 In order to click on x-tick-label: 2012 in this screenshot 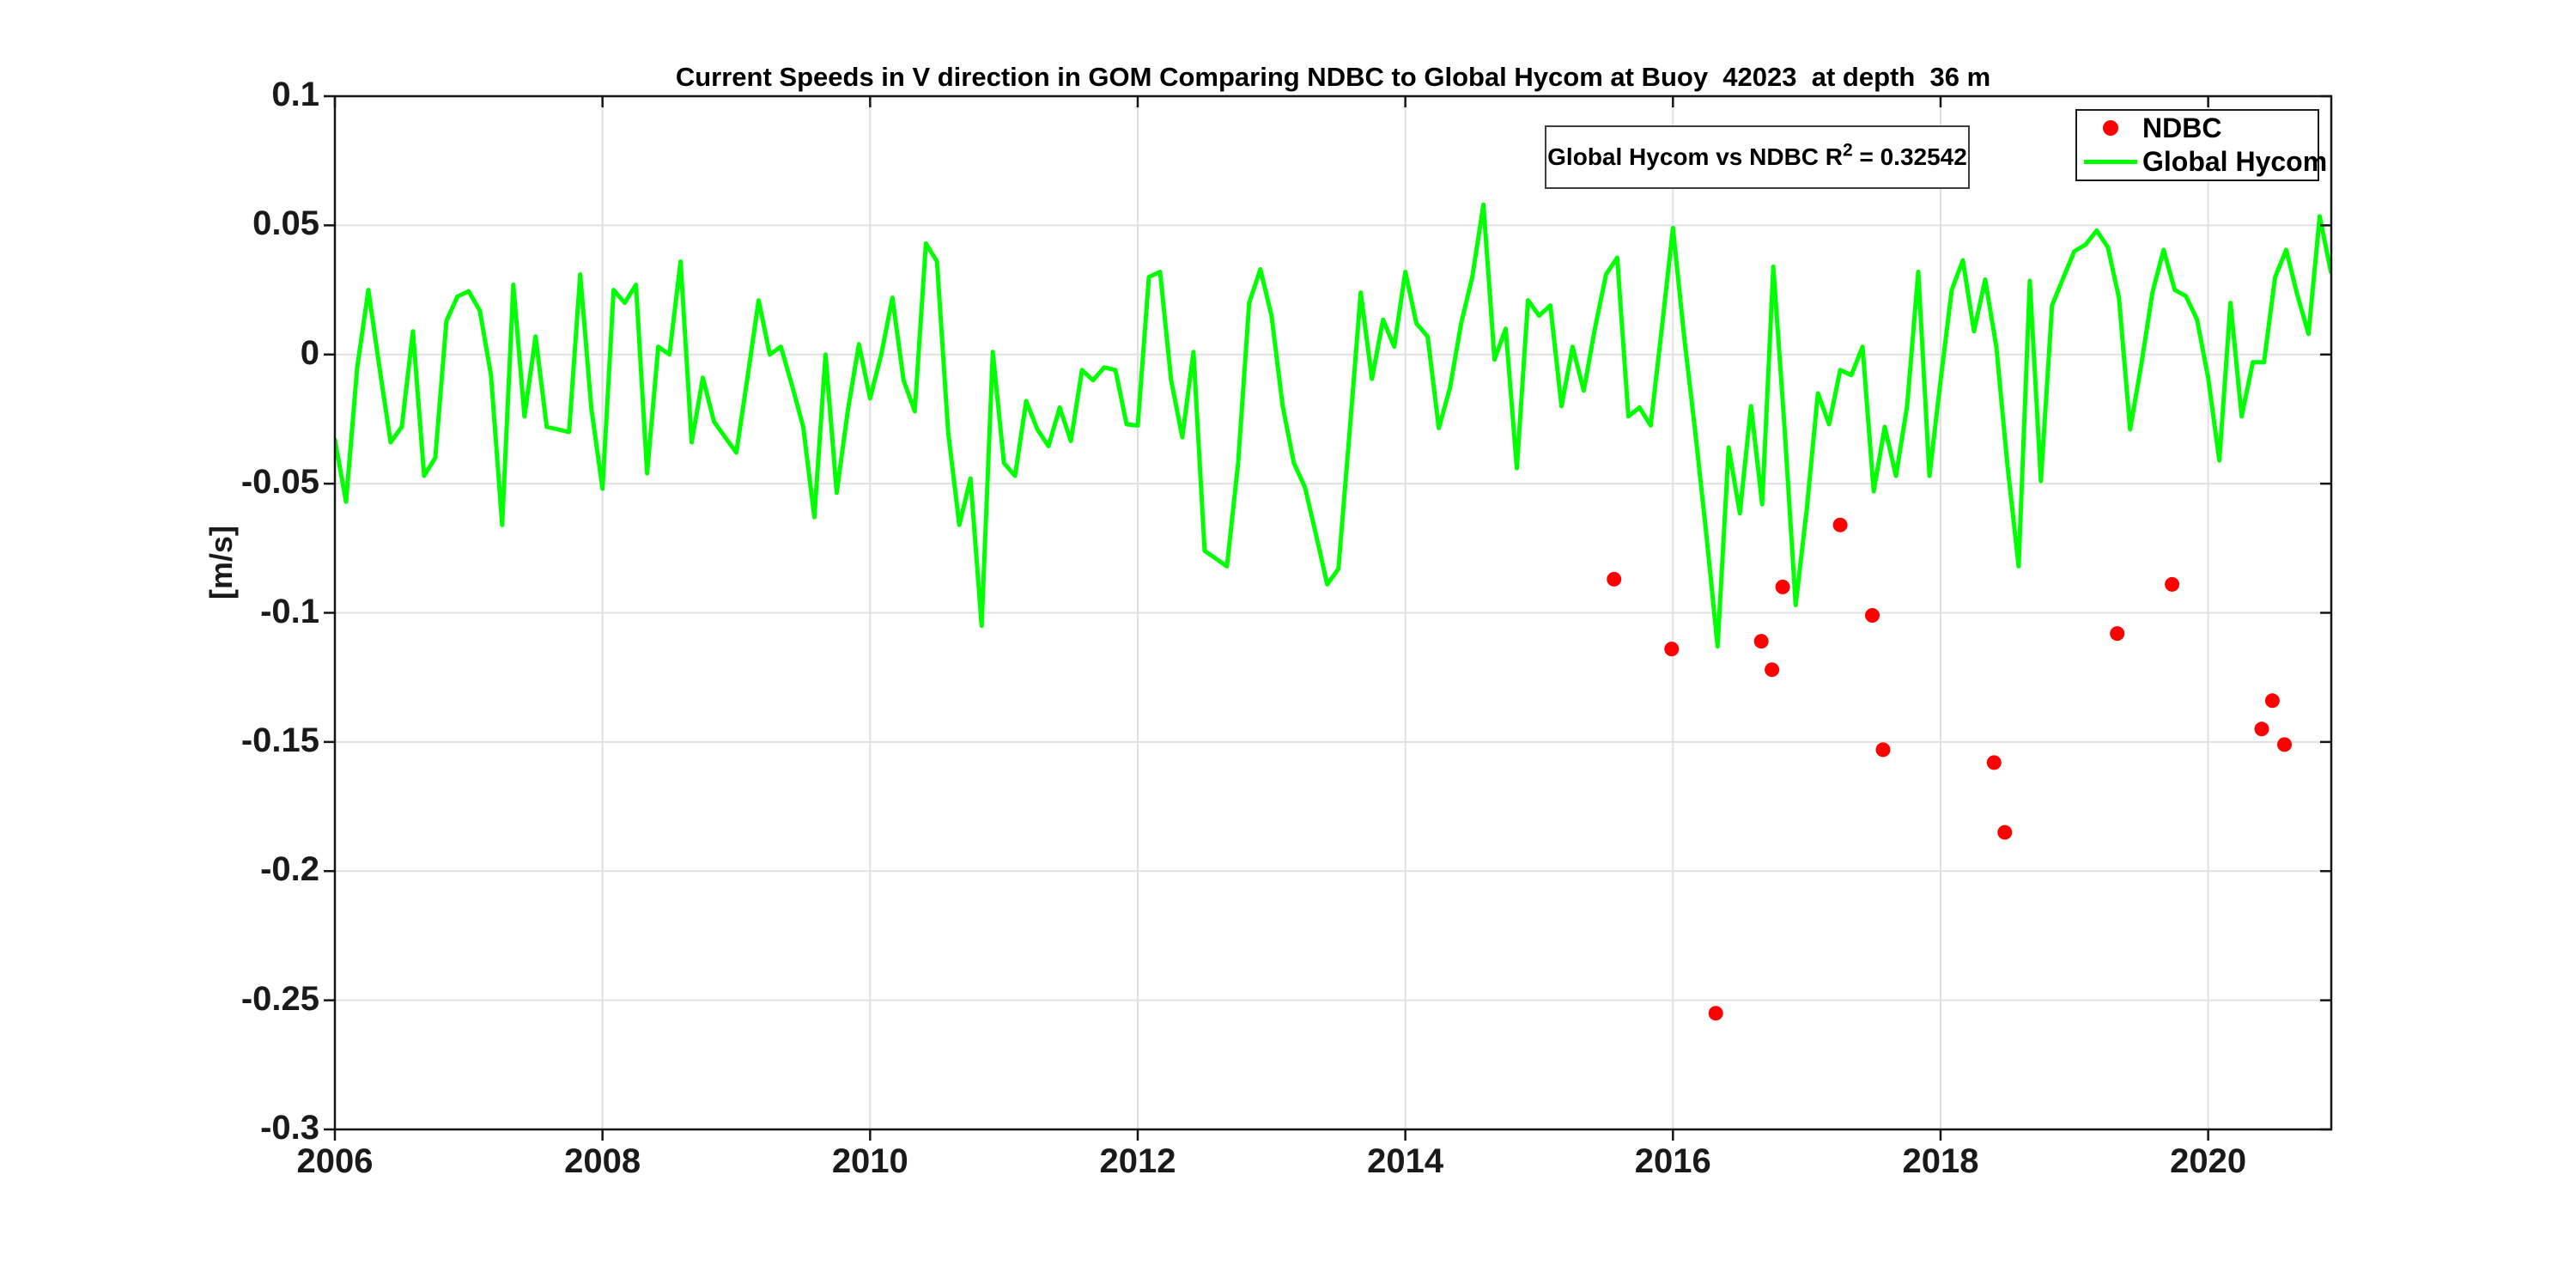, I will do `click(1137, 1161)`.